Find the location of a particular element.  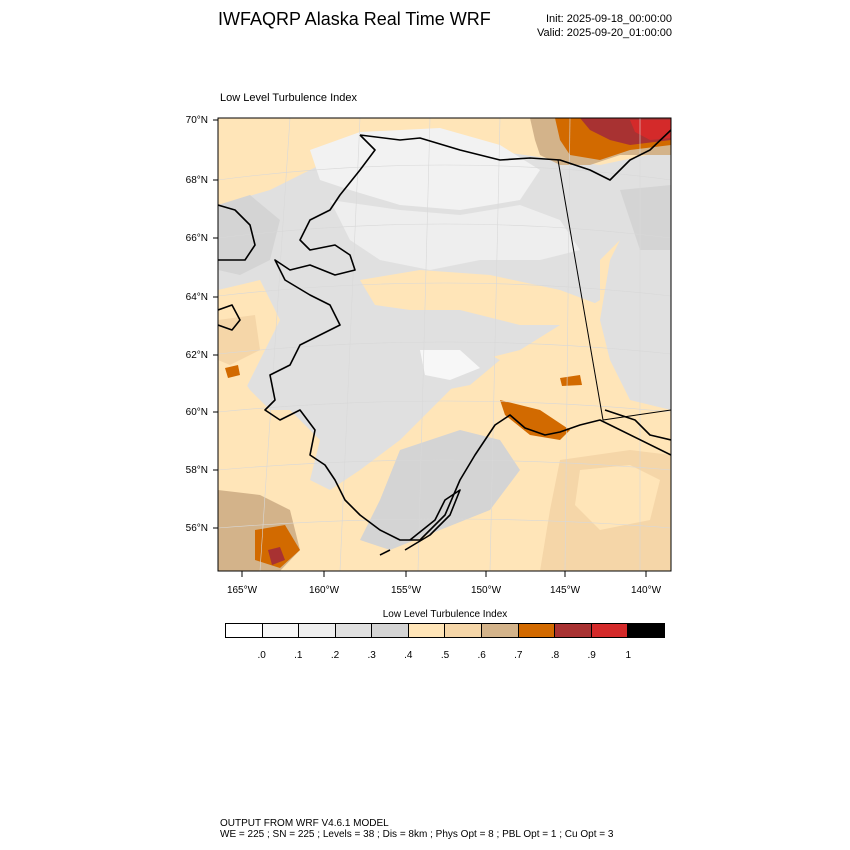

lon-label: 145°W is located at coordinates (565, 590).